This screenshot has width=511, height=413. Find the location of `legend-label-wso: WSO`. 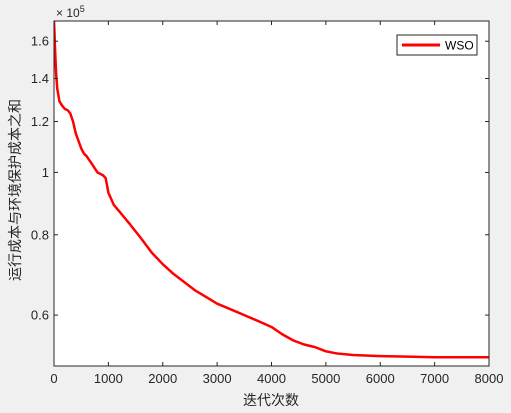

legend-label-wso: WSO is located at coordinates (459, 46).